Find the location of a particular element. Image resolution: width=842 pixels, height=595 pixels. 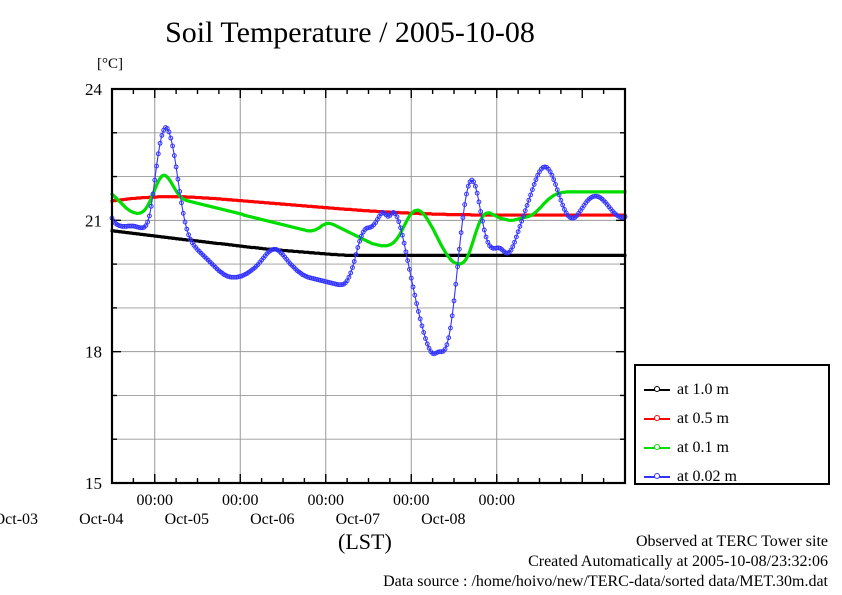

footer-observed-line: Observed at TERC Tower site is located at coordinates (731, 541).